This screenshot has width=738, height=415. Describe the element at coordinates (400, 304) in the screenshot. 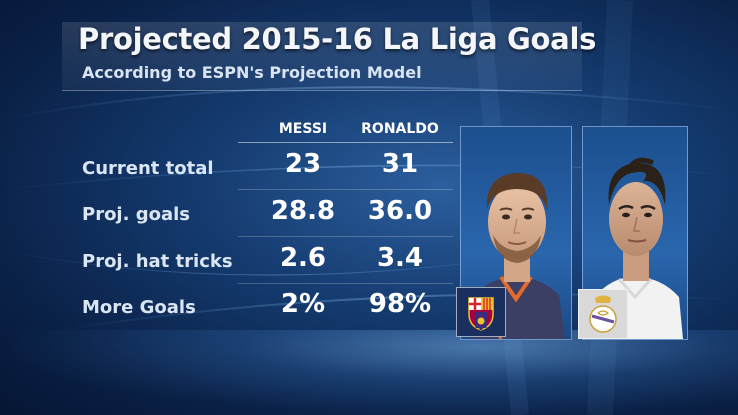

I see `ronaldo-more-goals: 98%` at that location.